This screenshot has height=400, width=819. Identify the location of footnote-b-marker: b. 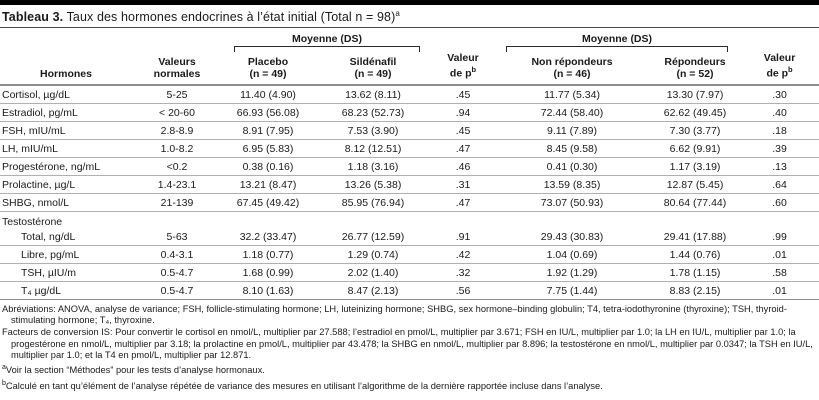
(4, 383).